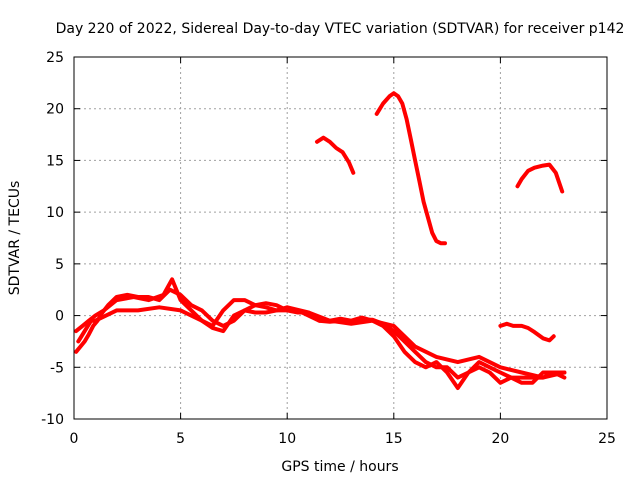  What do you see at coordinates (55, 213) in the screenshot?
I see `y-tick-label: 10` at bounding box center [55, 213].